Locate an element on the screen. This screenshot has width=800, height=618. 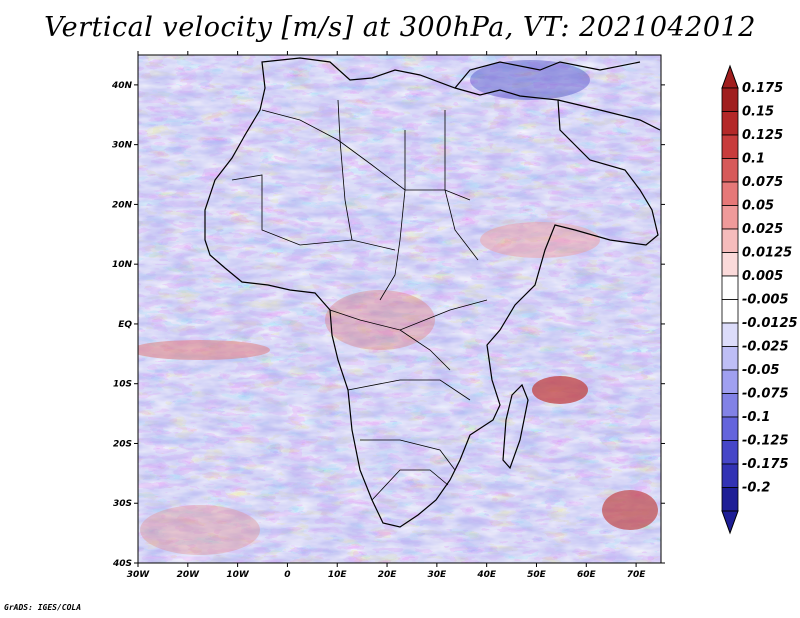
colorbar-label: 0.0125 is located at coordinates (767, 253).